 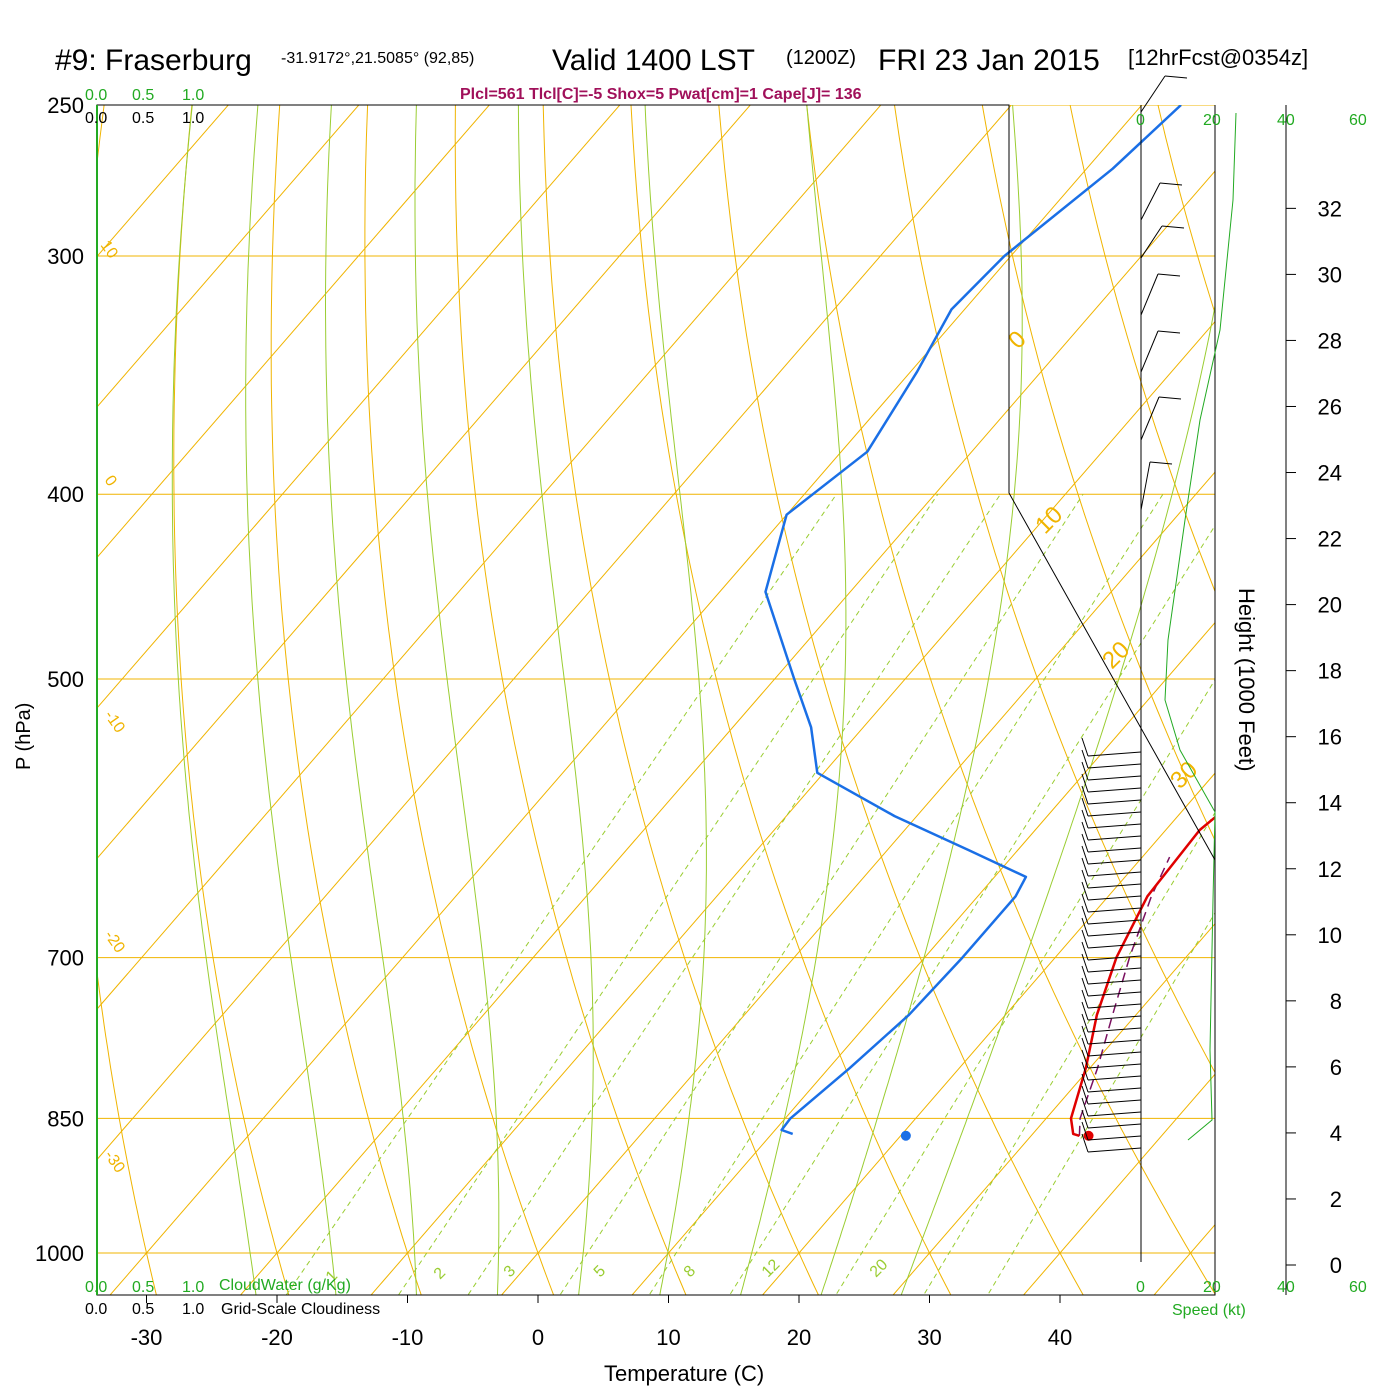 I want to click on temp-tick-label: 10, so click(x=668, y=1337).